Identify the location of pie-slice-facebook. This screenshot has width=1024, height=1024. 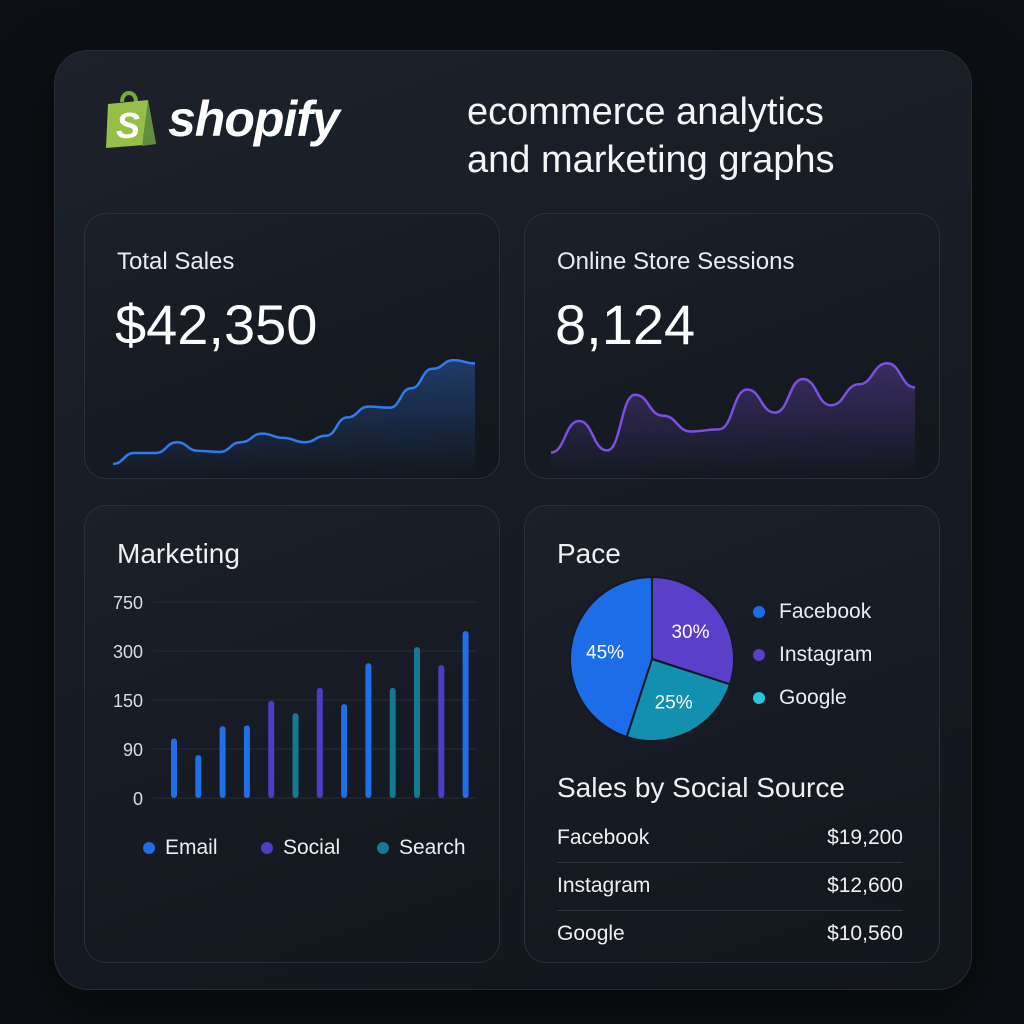
(611, 657).